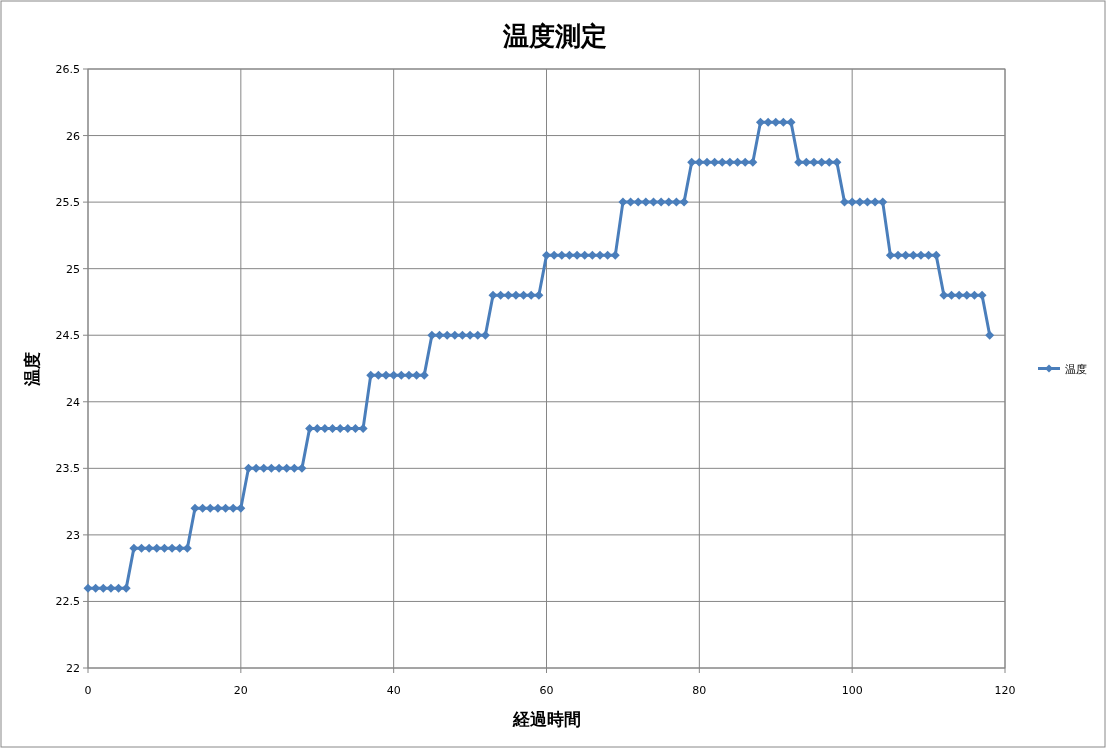 This screenshot has height=748, width=1106. What do you see at coordinates (67, 336) in the screenshot?
I see `y-tick-label: 24.5` at bounding box center [67, 336].